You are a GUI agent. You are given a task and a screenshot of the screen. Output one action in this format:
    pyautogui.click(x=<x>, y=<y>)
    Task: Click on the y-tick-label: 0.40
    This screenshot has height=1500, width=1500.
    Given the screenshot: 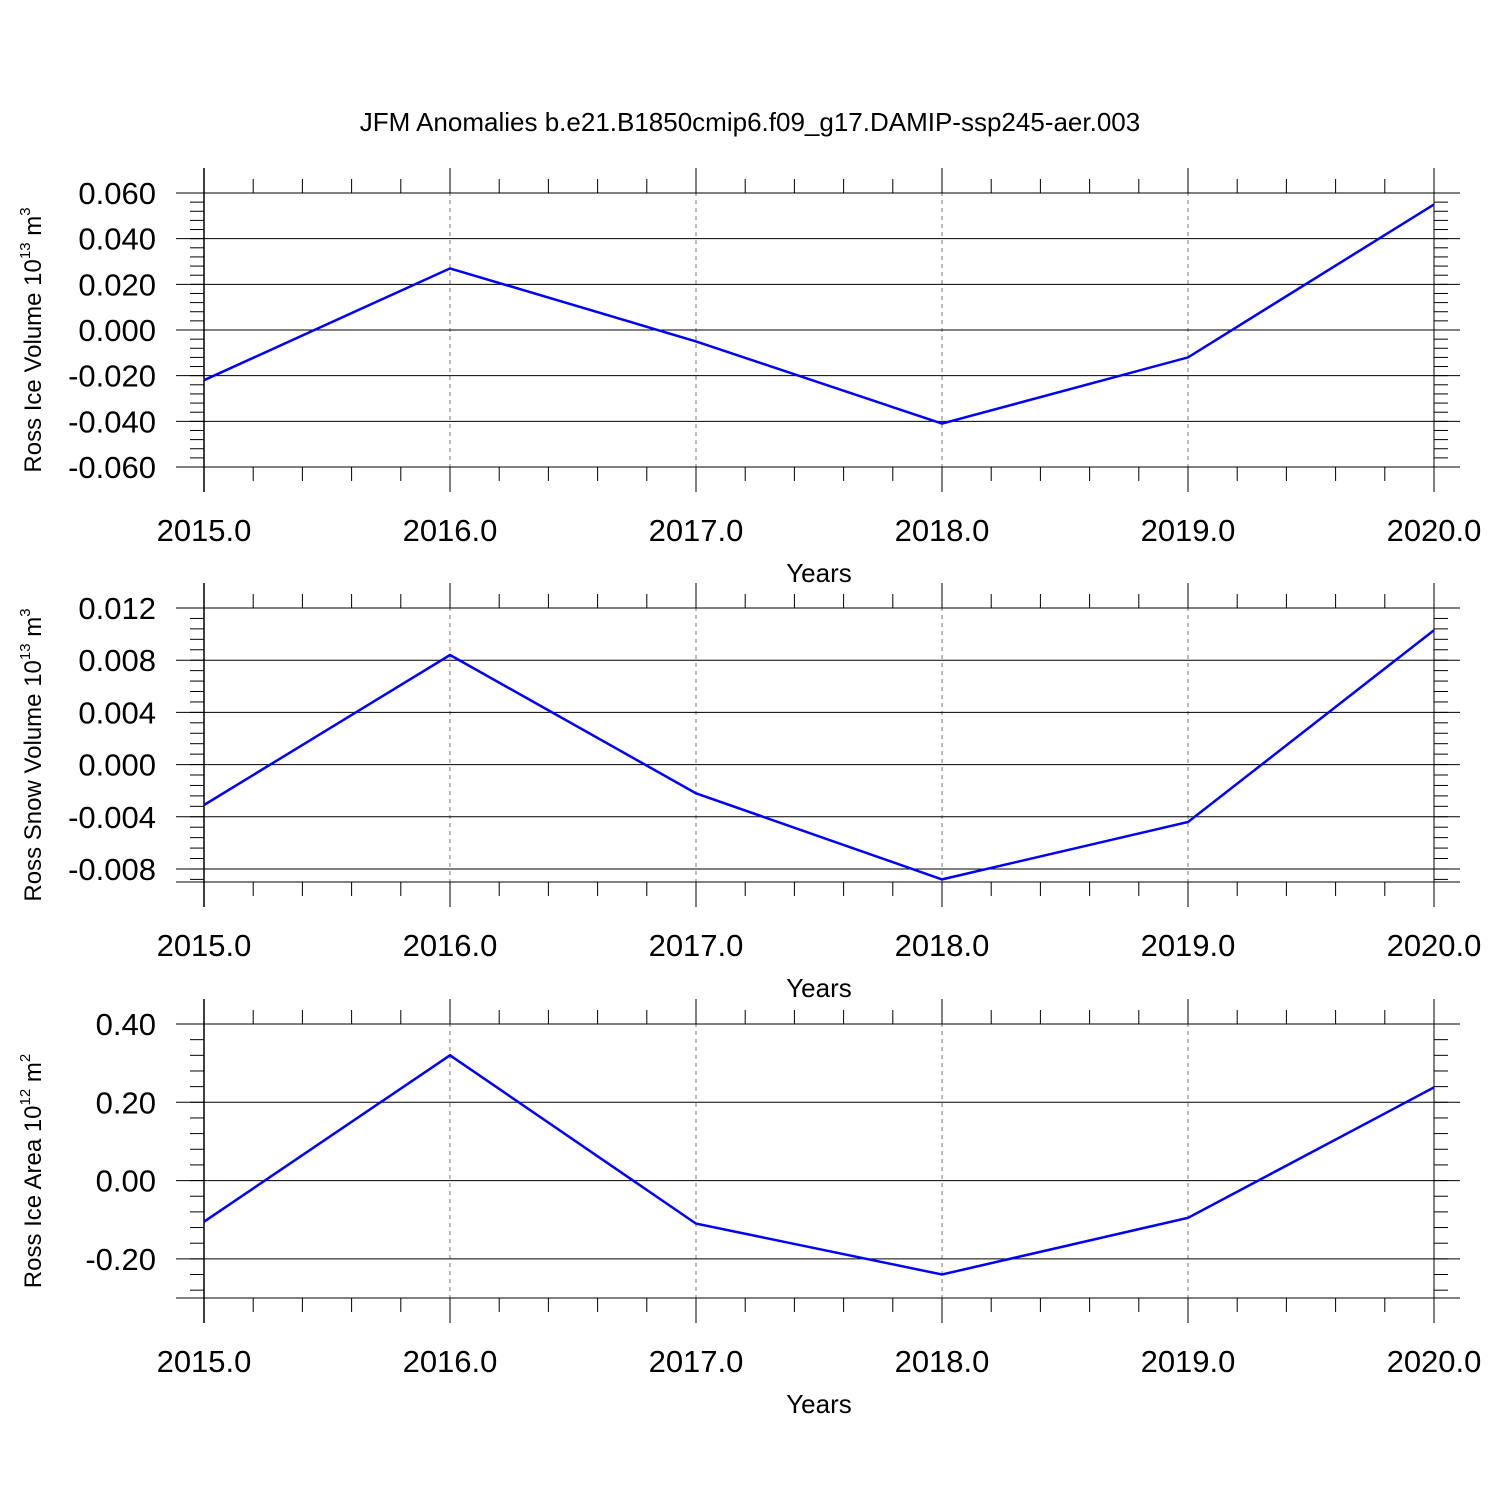 What is the action you would take?
    pyautogui.click(x=126, y=1024)
    